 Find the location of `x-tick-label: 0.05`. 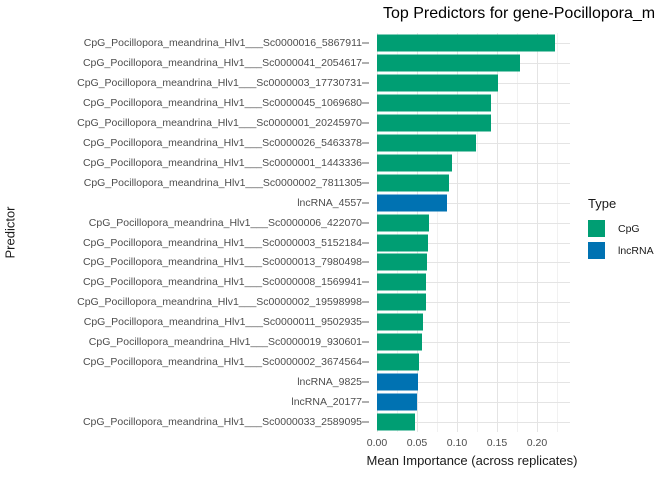

x-tick-label: 0.05 is located at coordinates (417, 443).